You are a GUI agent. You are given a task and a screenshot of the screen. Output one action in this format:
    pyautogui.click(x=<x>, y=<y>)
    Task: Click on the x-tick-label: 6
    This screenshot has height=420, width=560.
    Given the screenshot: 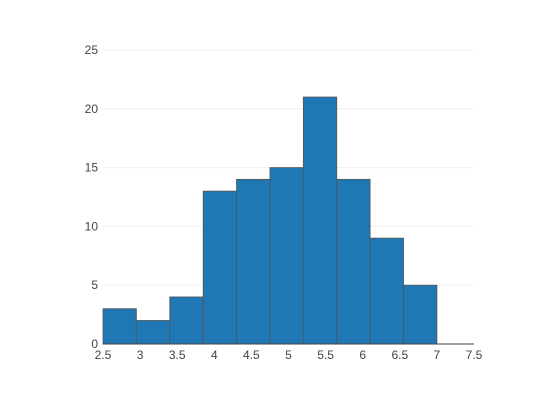 What is the action you would take?
    pyautogui.click(x=362, y=355)
    